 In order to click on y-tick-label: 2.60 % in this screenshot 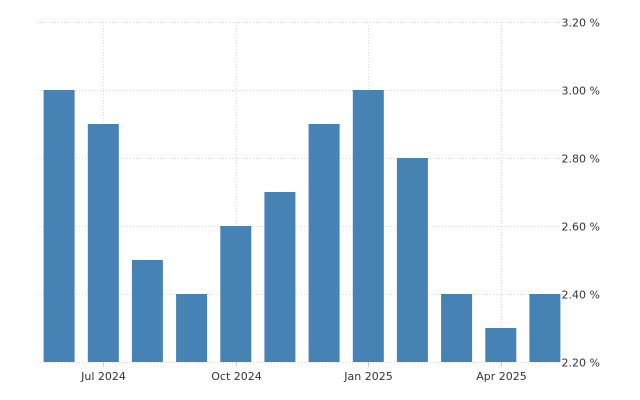, I will do `click(581, 227)`.